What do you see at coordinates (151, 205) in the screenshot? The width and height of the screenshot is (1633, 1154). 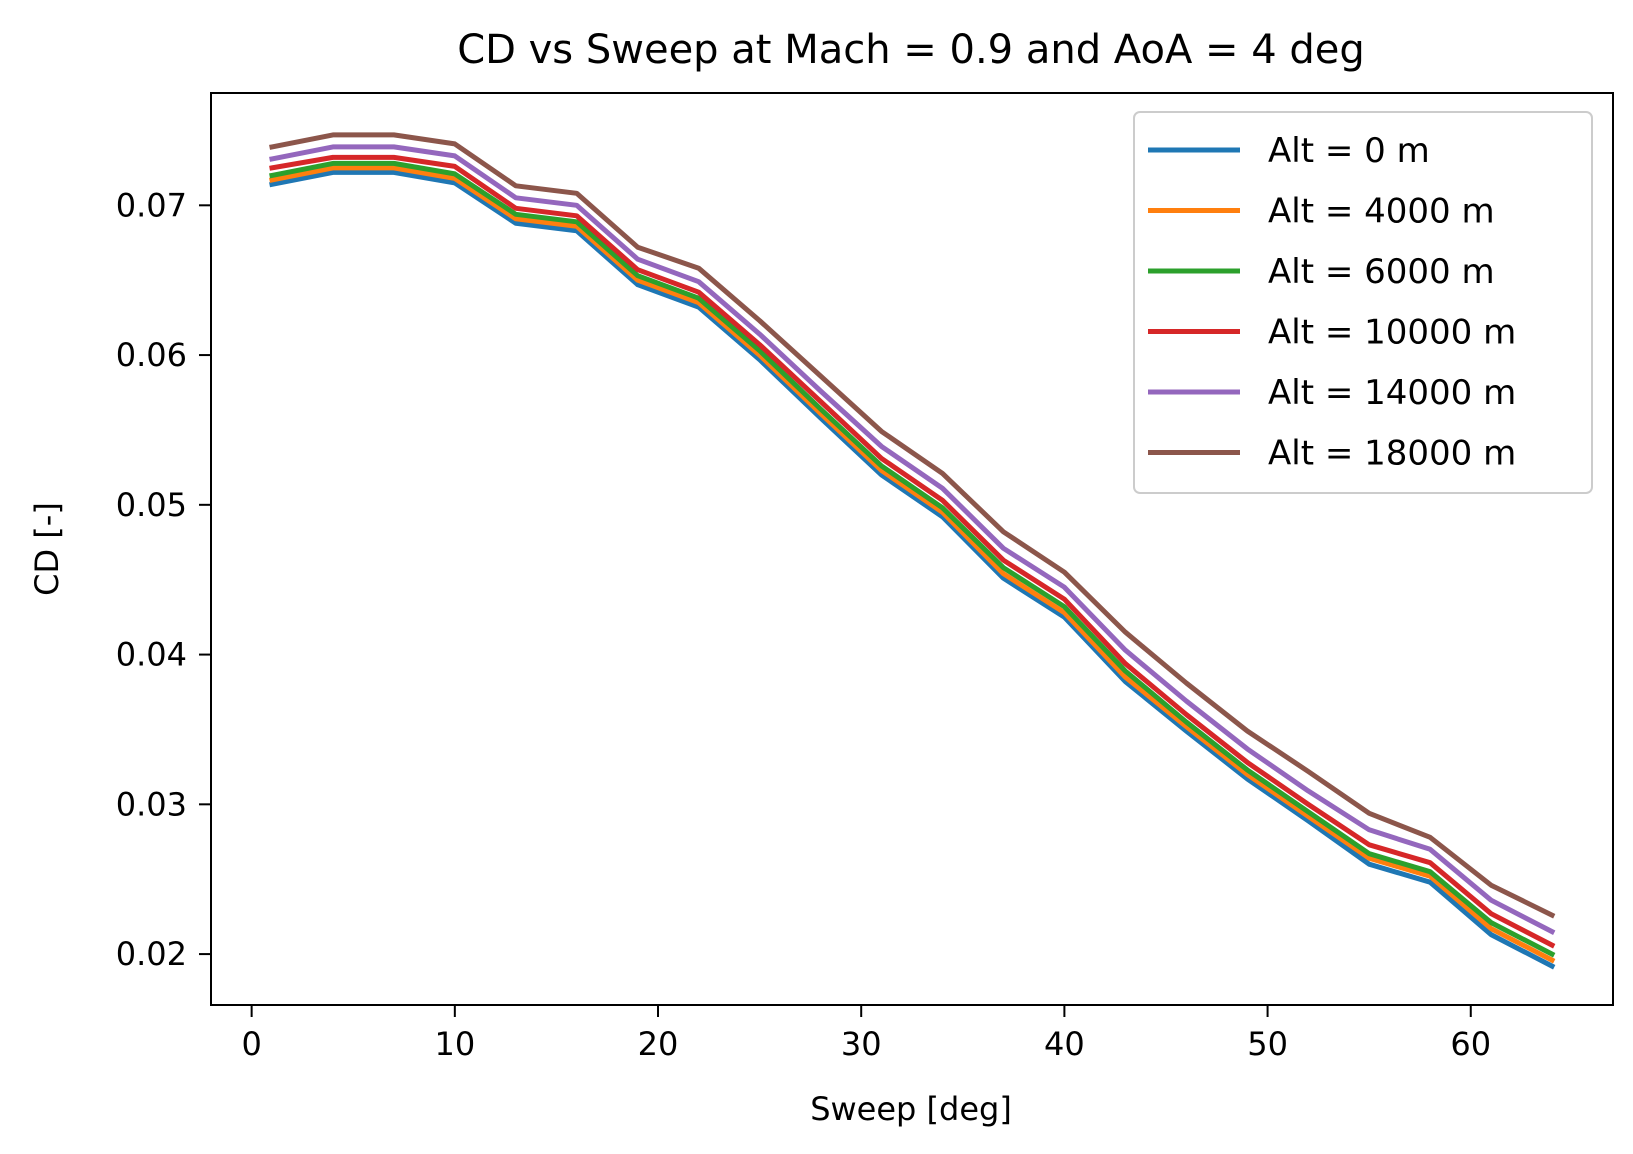 I see `y-tick-label: 0.07` at bounding box center [151, 205].